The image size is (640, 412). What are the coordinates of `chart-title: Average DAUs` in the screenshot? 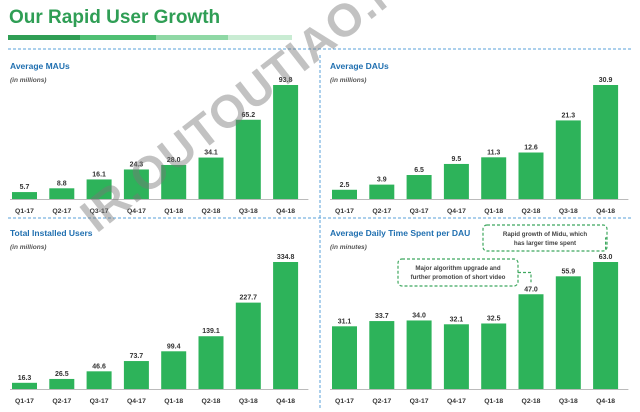 It's located at (359, 66).